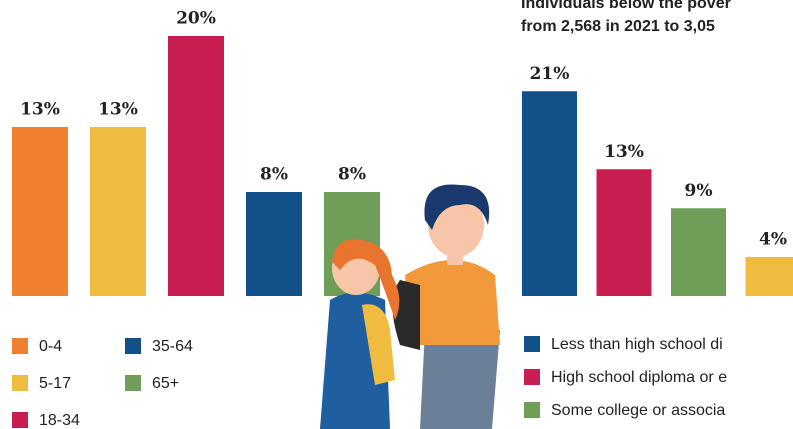  I want to click on legend-label: 35-64, so click(172, 346).